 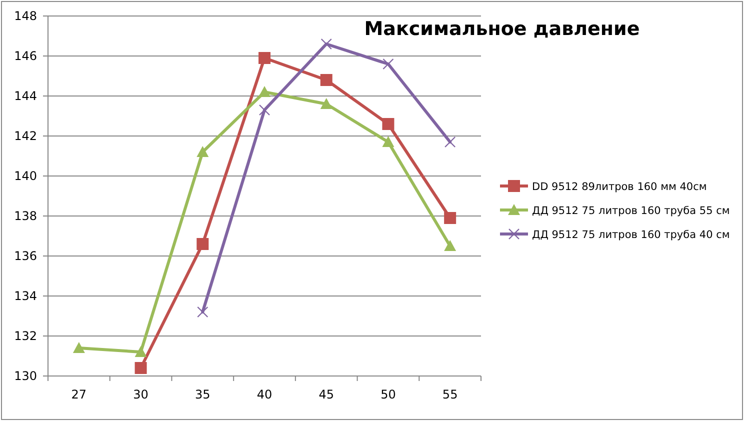 I want to click on x-tick-label: 50, so click(x=388, y=395).